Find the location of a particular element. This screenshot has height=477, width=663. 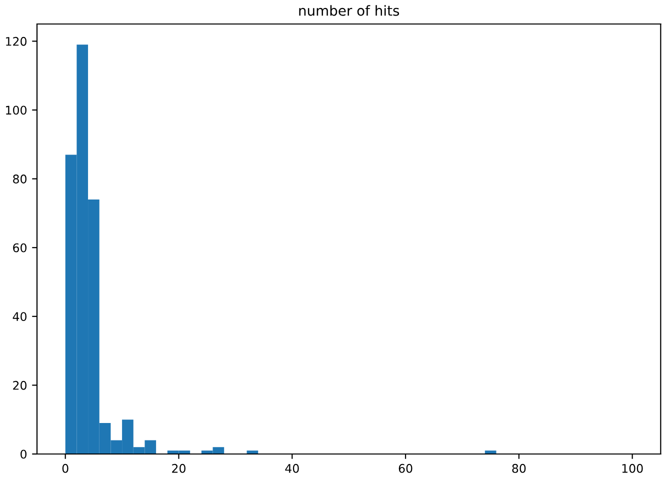

y-tick-label: 0 is located at coordinates (23, 454).